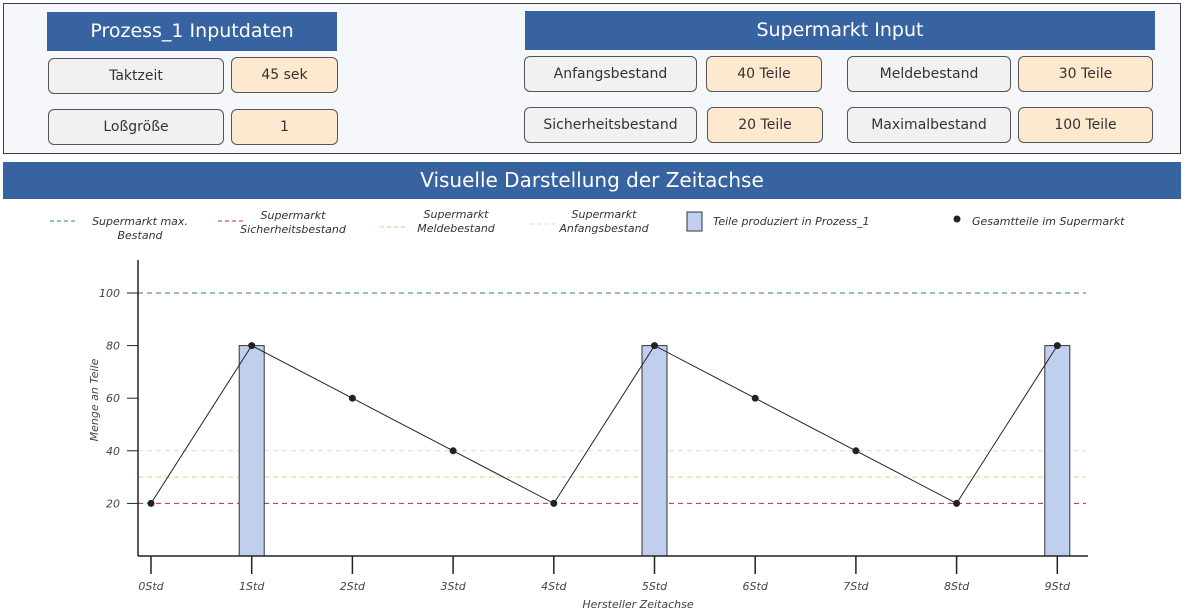 This screenshot has width=1186, height=613. What do you see at coordinates (929, 125) in the screenshot?
I see `maximalbestand-label: Maximalbestand` at bounding box center [929, 125].